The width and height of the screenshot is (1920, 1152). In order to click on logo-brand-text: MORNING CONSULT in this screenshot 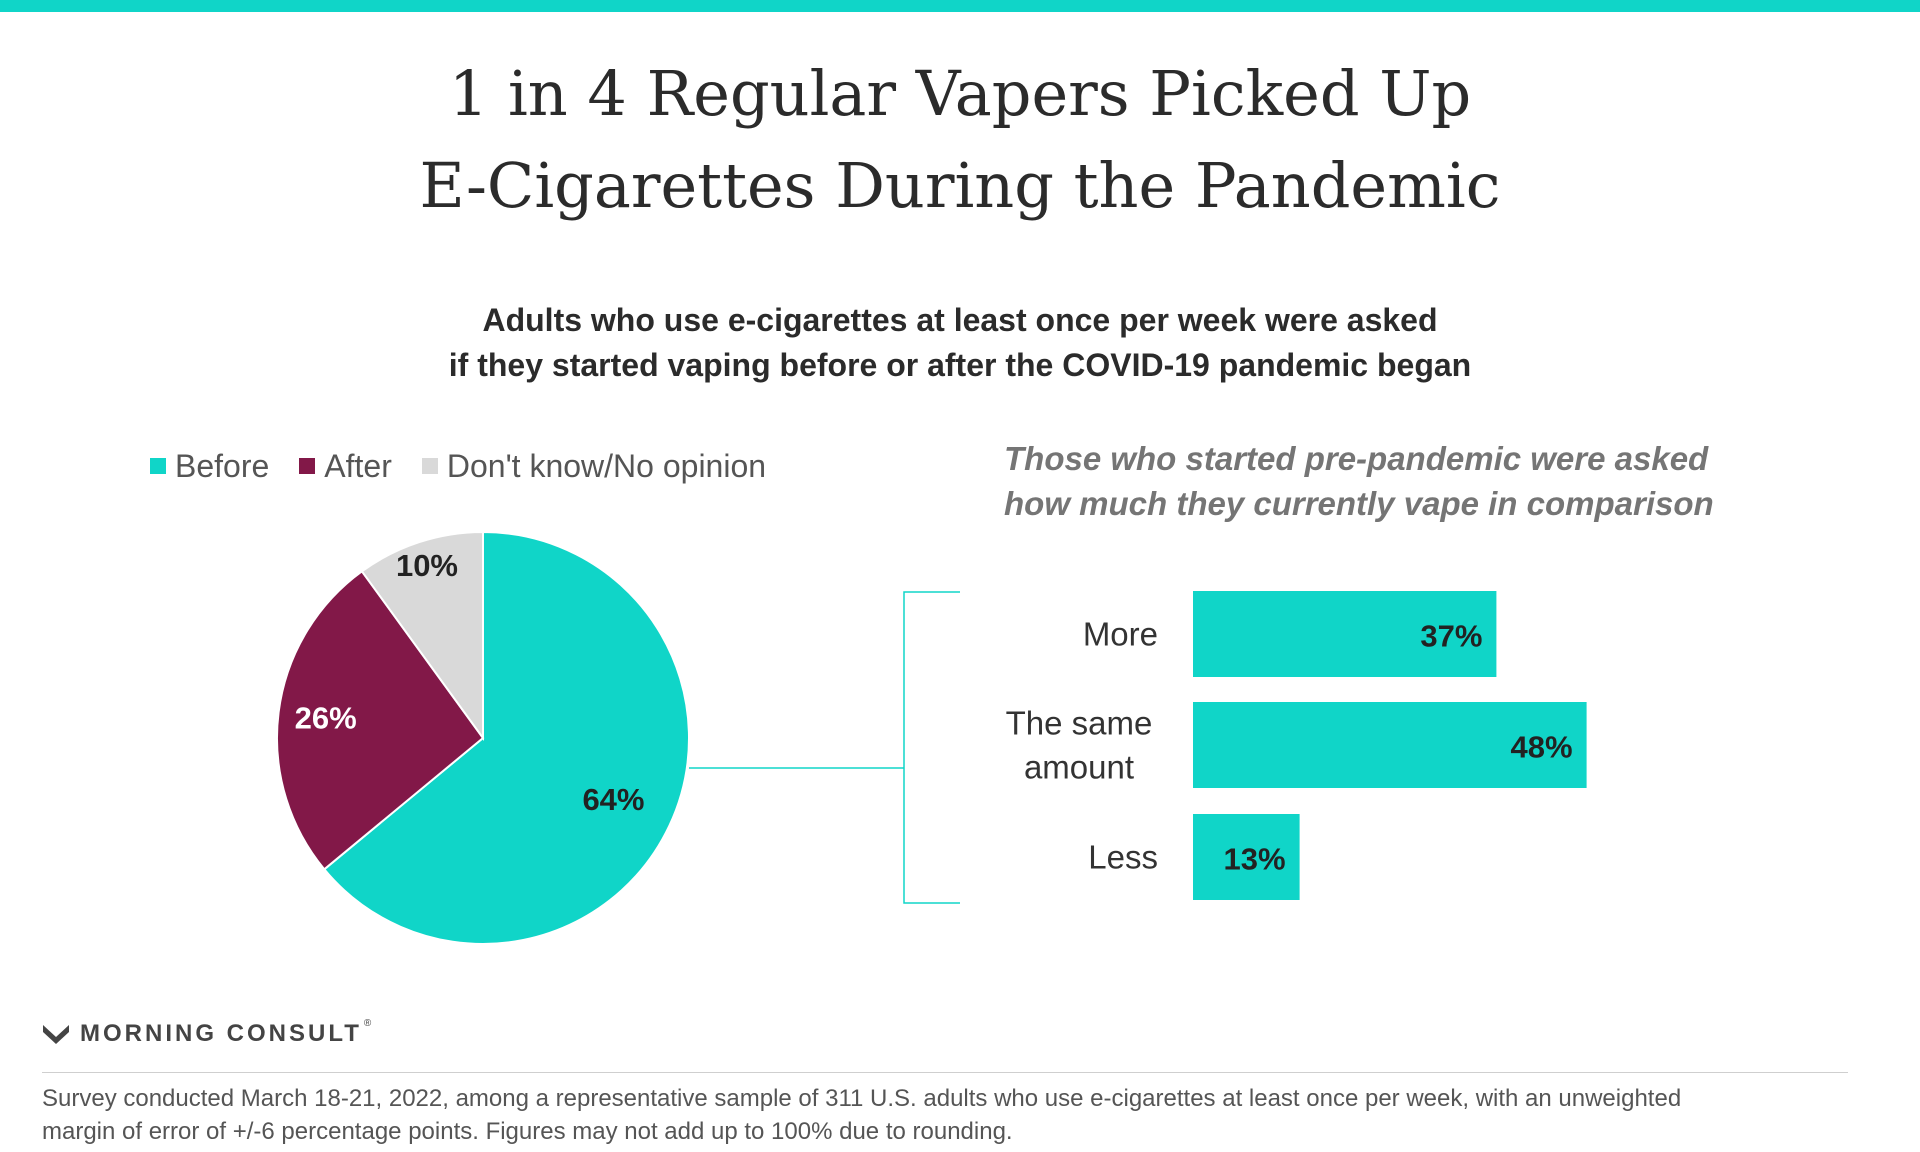, I will do `click(221, 1033)`.